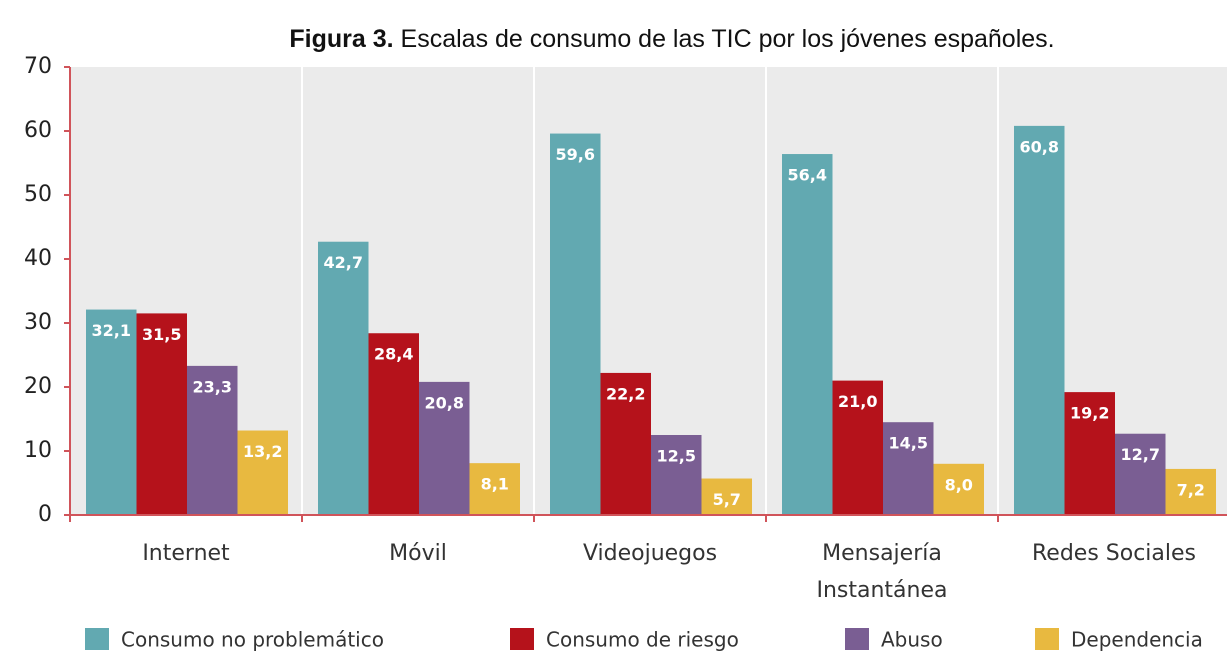 The image size is (1227, 657). What do you see at coordinates (1113, 553) in the screenshot?
I see `x-tick-label: Redes Sociales` at bounding box center [1113, 553].